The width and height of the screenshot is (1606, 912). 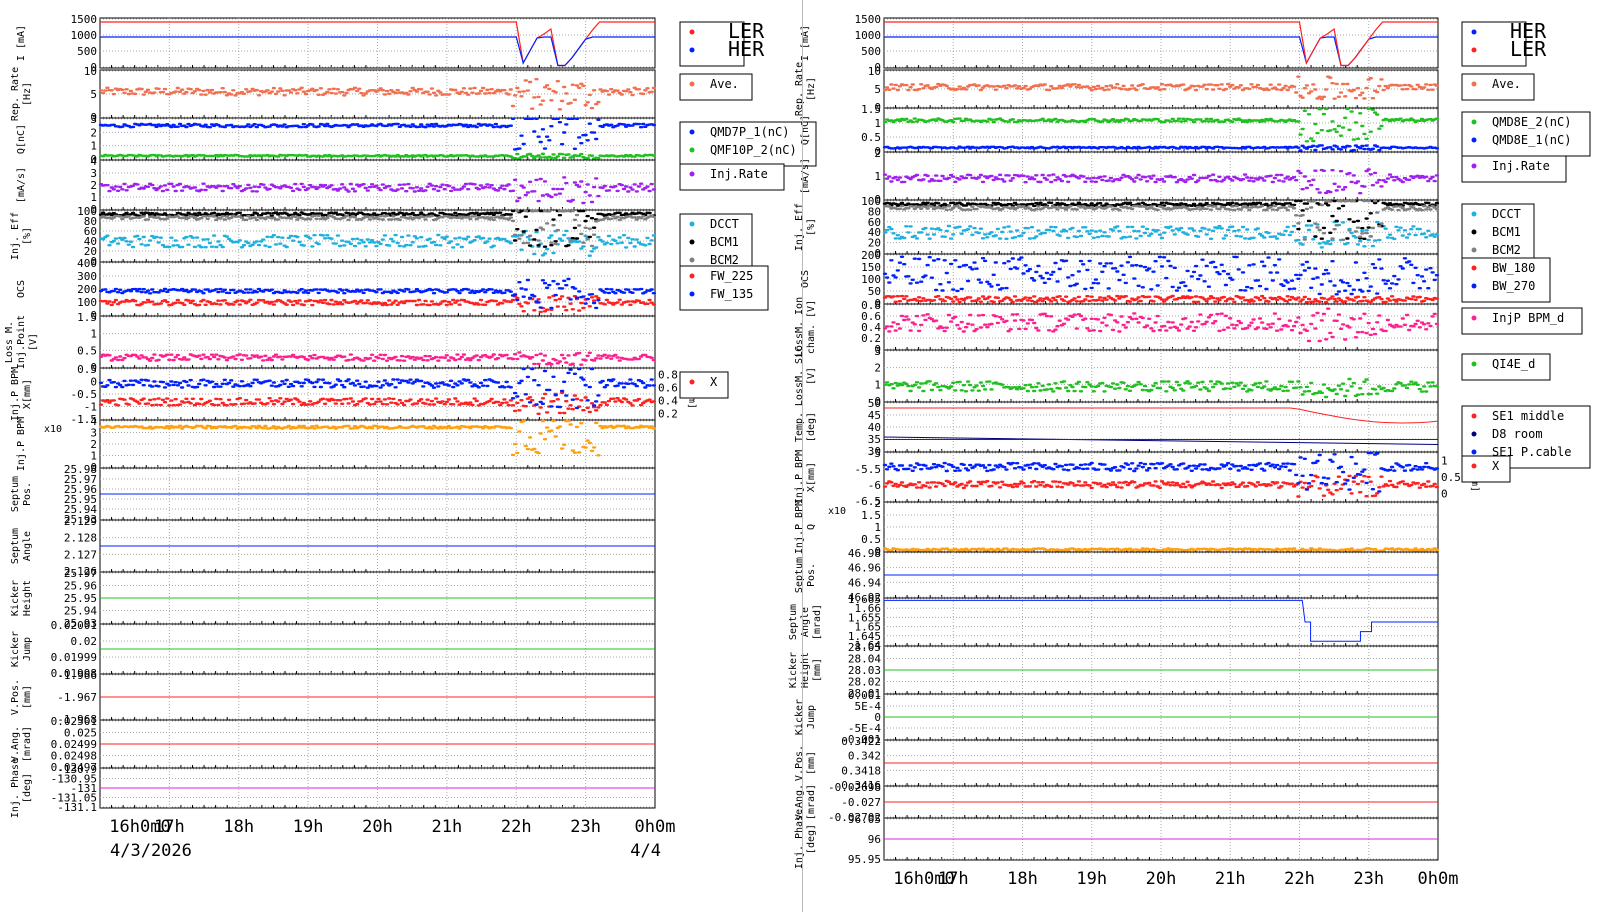 I want to click on legend: FW_225 FW_135, so click(x=724, y=288).